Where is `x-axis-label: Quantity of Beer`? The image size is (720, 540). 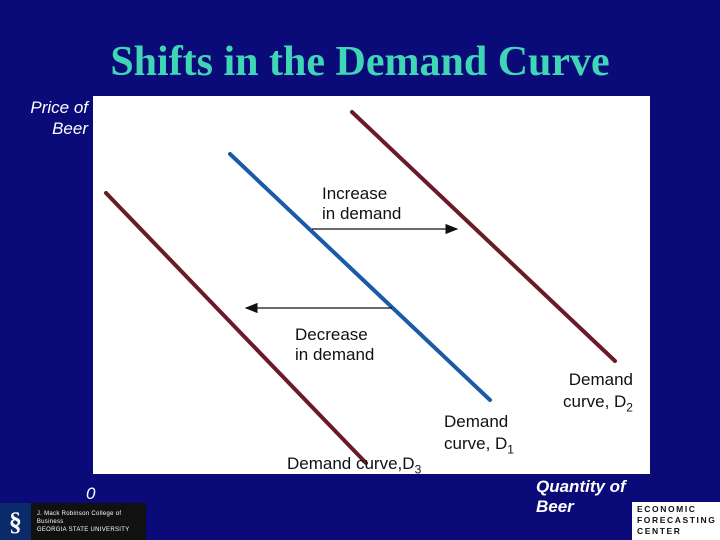 x-axis-label: Quantity of Beer is located at coordinates (581, 496).